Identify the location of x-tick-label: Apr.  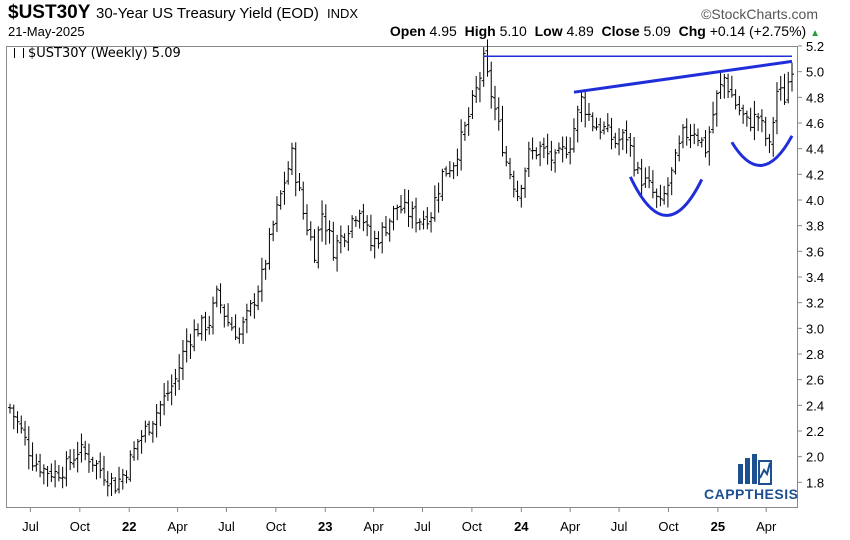
(177, 526).